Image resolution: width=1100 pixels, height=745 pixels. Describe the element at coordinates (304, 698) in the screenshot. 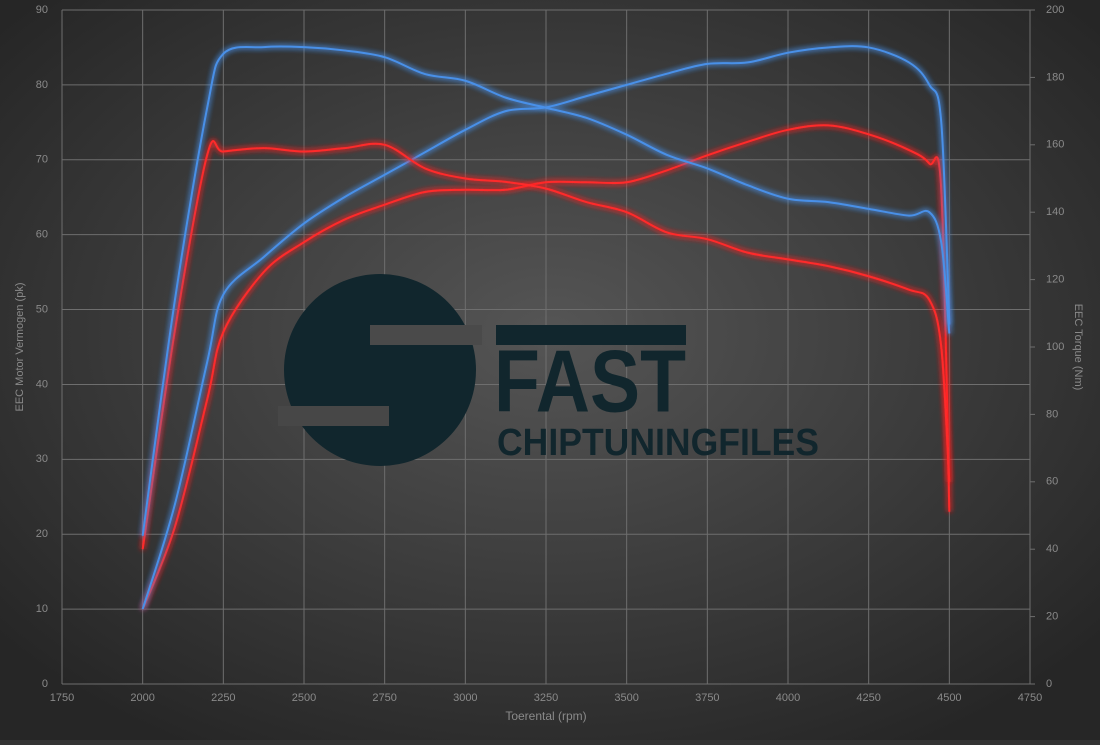

I see `x-tick-label: 2500` at that location.